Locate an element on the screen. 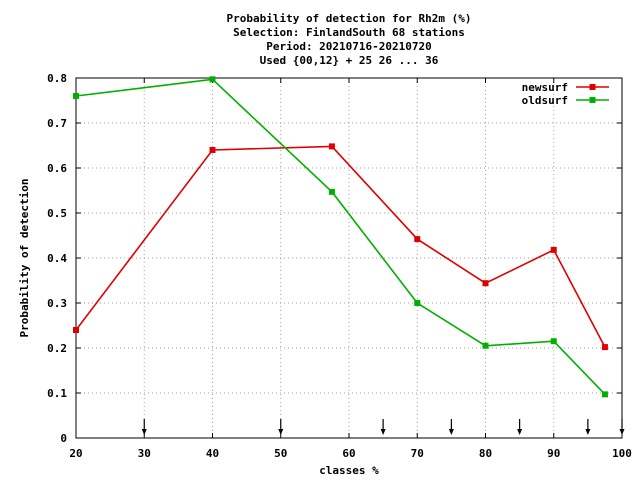 The image size is (640, 480). x-tick-label: 50 is located at coordinates (280, 453).